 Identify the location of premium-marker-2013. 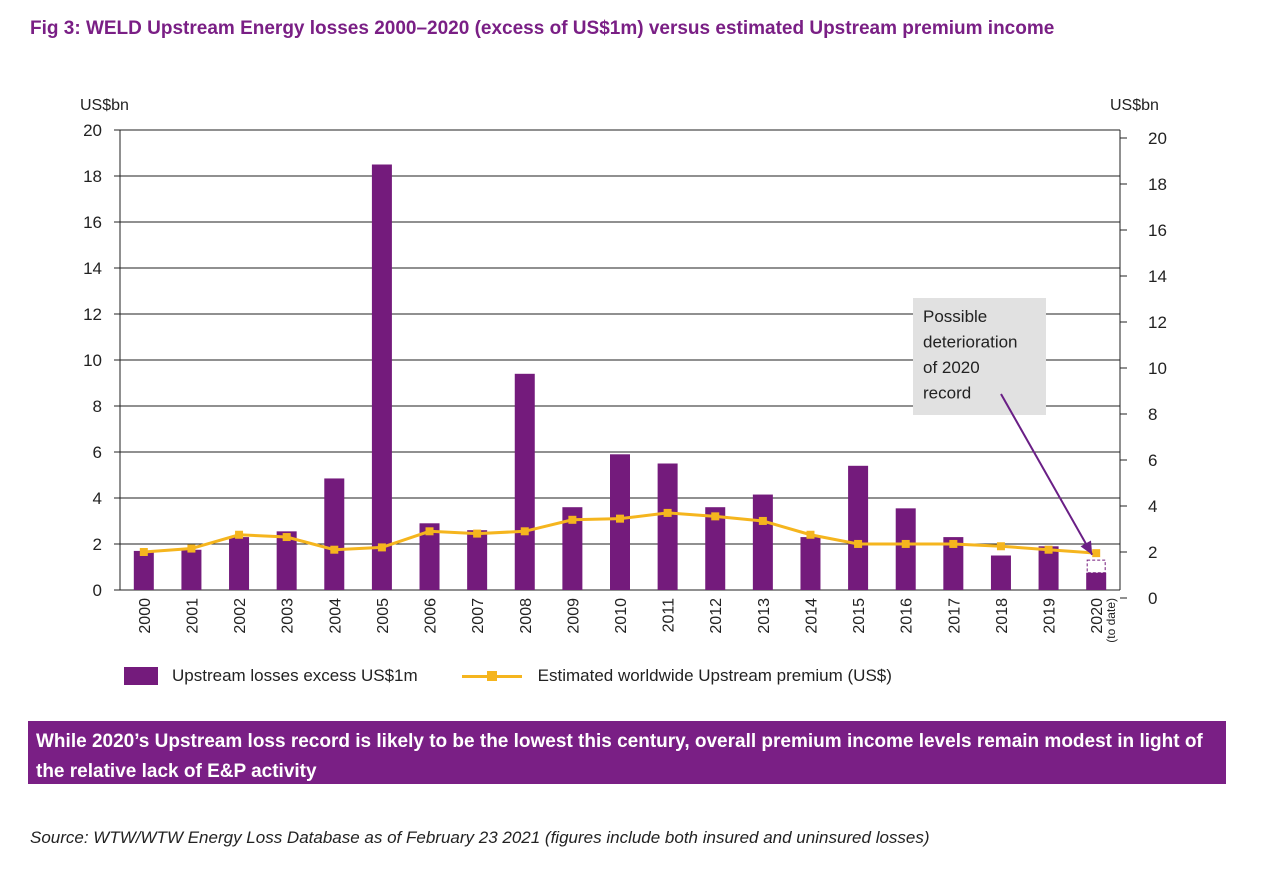
(762, 520).